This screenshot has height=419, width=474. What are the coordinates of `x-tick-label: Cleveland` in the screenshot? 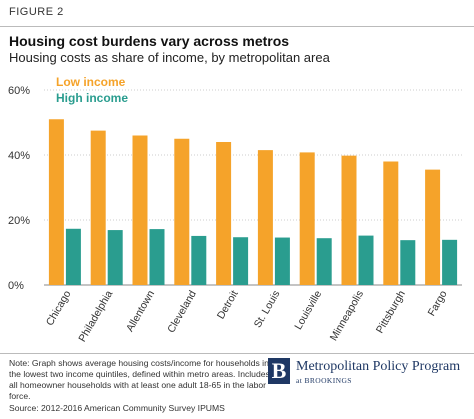 It's located at (182, 311).